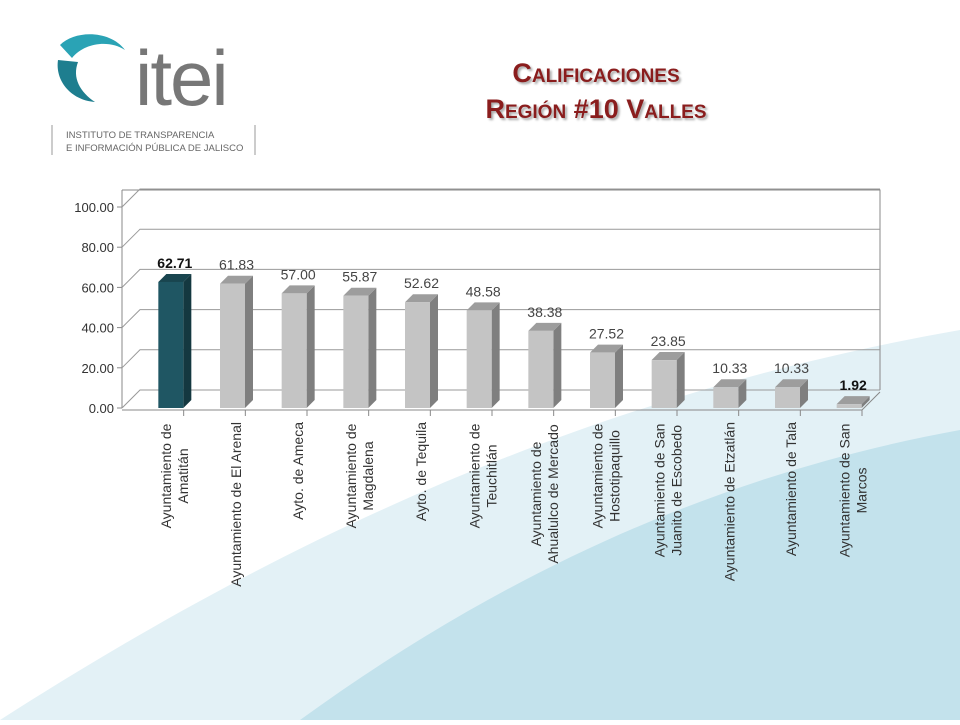 The width and height of the screenshot is (960, 725). Describe the element at coordinates (154, 148) in the screenshot. I see `logo-text: E INFORMACIÓN PÚBLICA DE JALISCO` at that location.